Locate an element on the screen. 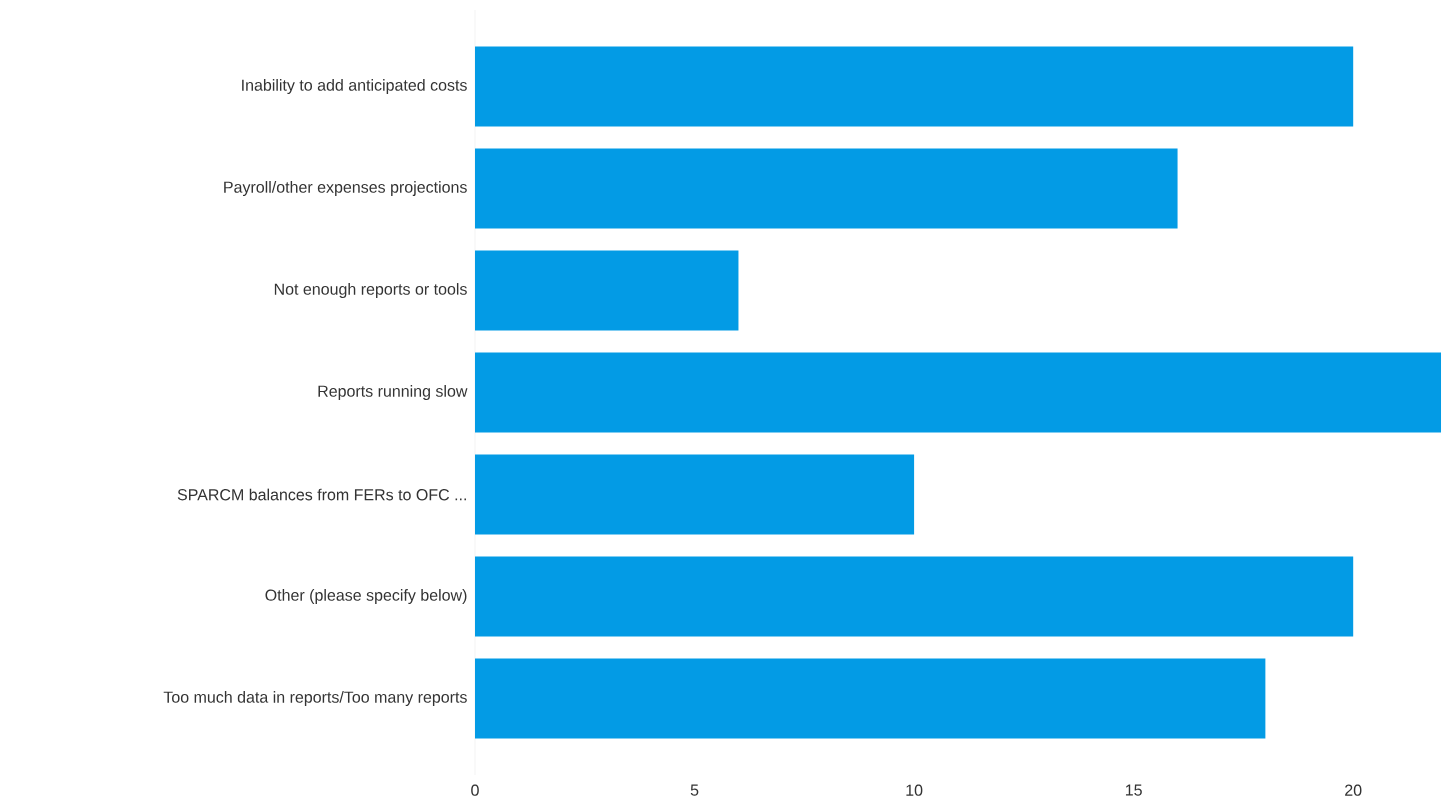 Image resolution: width=1450 pixels, height=801 pixels. x-tick-label: 15 is located at coordinates (1133, 790).